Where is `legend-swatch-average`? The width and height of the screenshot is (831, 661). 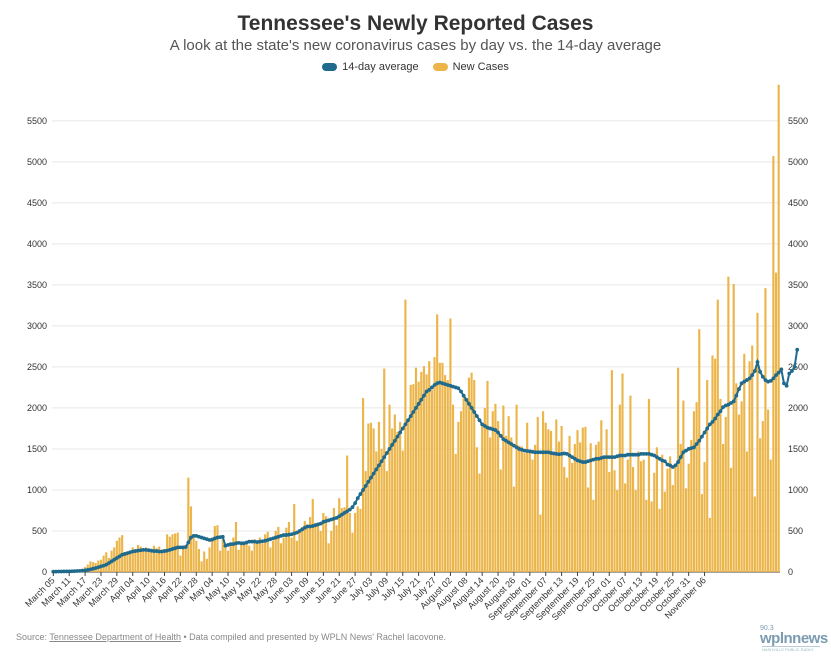 legend-swatch-average is located at coordinates (330, 67).